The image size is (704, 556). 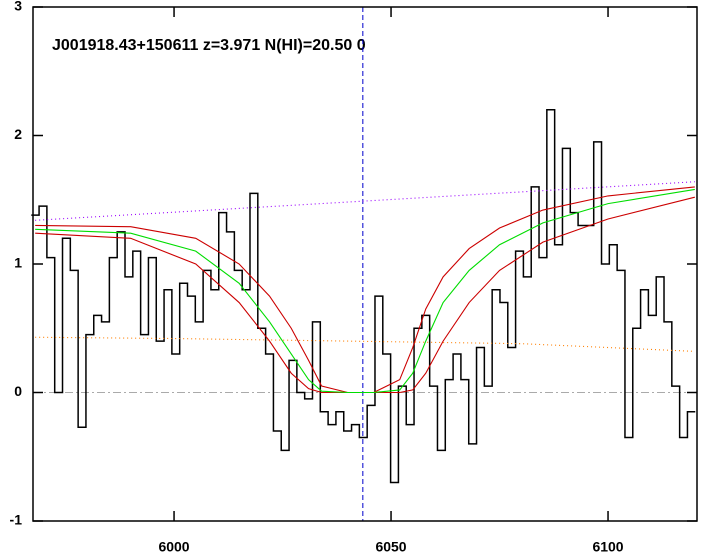 I want to click on y-tick-label: 2, so click(x=18, y=134).